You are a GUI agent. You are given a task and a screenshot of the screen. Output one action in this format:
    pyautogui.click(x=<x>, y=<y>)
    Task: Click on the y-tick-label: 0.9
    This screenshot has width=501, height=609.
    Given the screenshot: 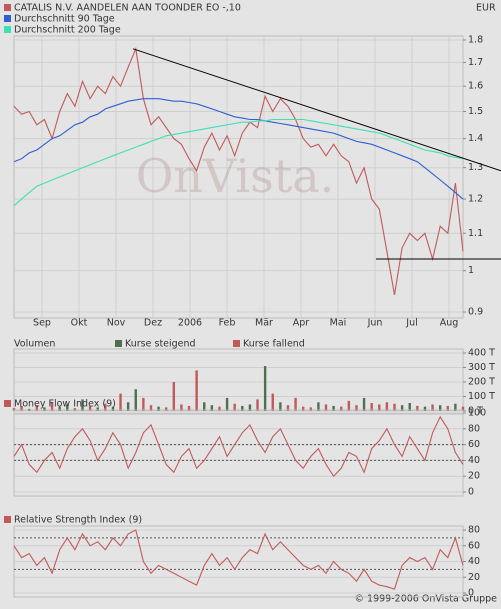 What is the action you would take?
    pyautogui.click(x=475, y=312)
    